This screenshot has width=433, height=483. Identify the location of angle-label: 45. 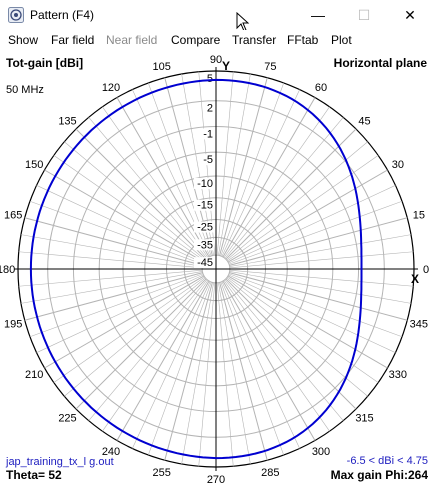
(364, 122).